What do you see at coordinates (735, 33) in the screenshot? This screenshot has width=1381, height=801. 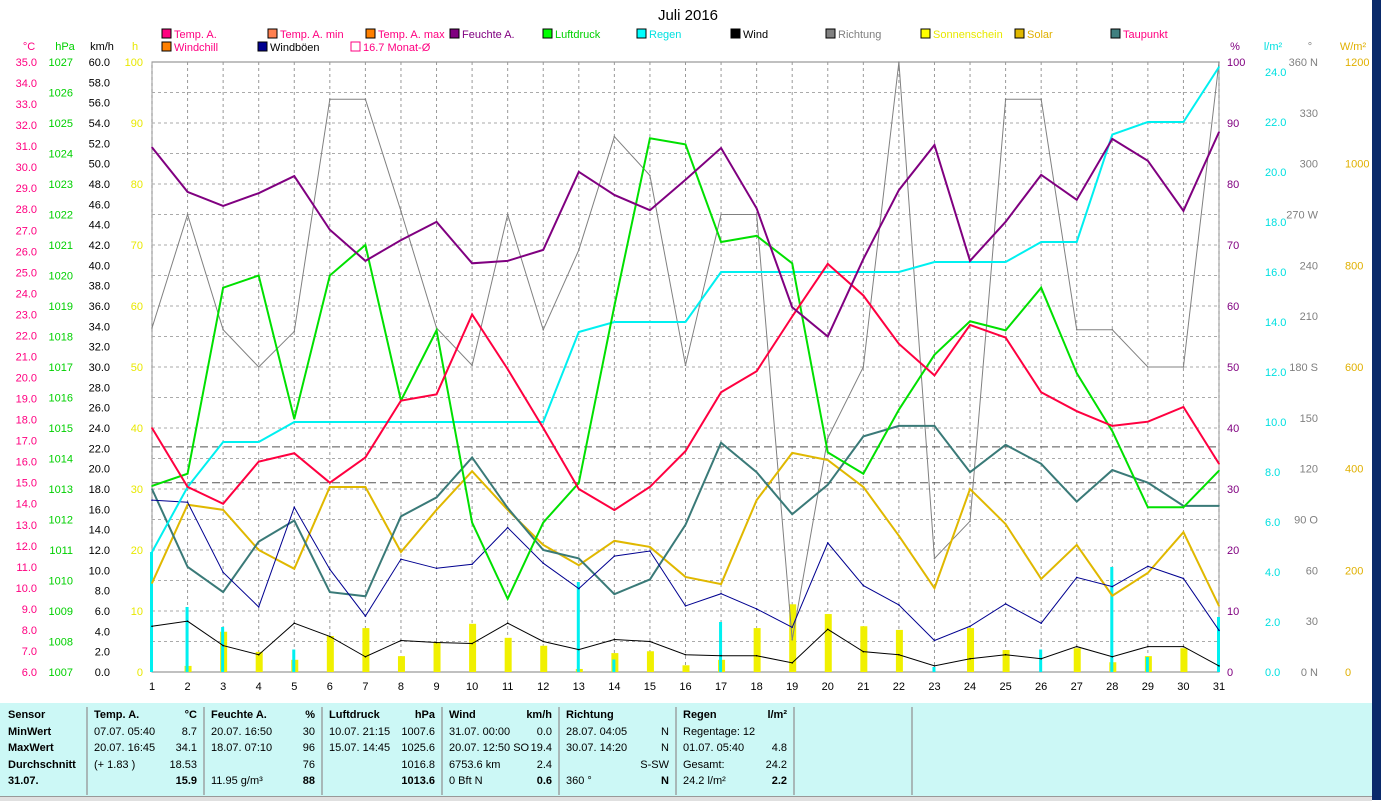 I see `legend-swatch` at bounding box center [735, 33].